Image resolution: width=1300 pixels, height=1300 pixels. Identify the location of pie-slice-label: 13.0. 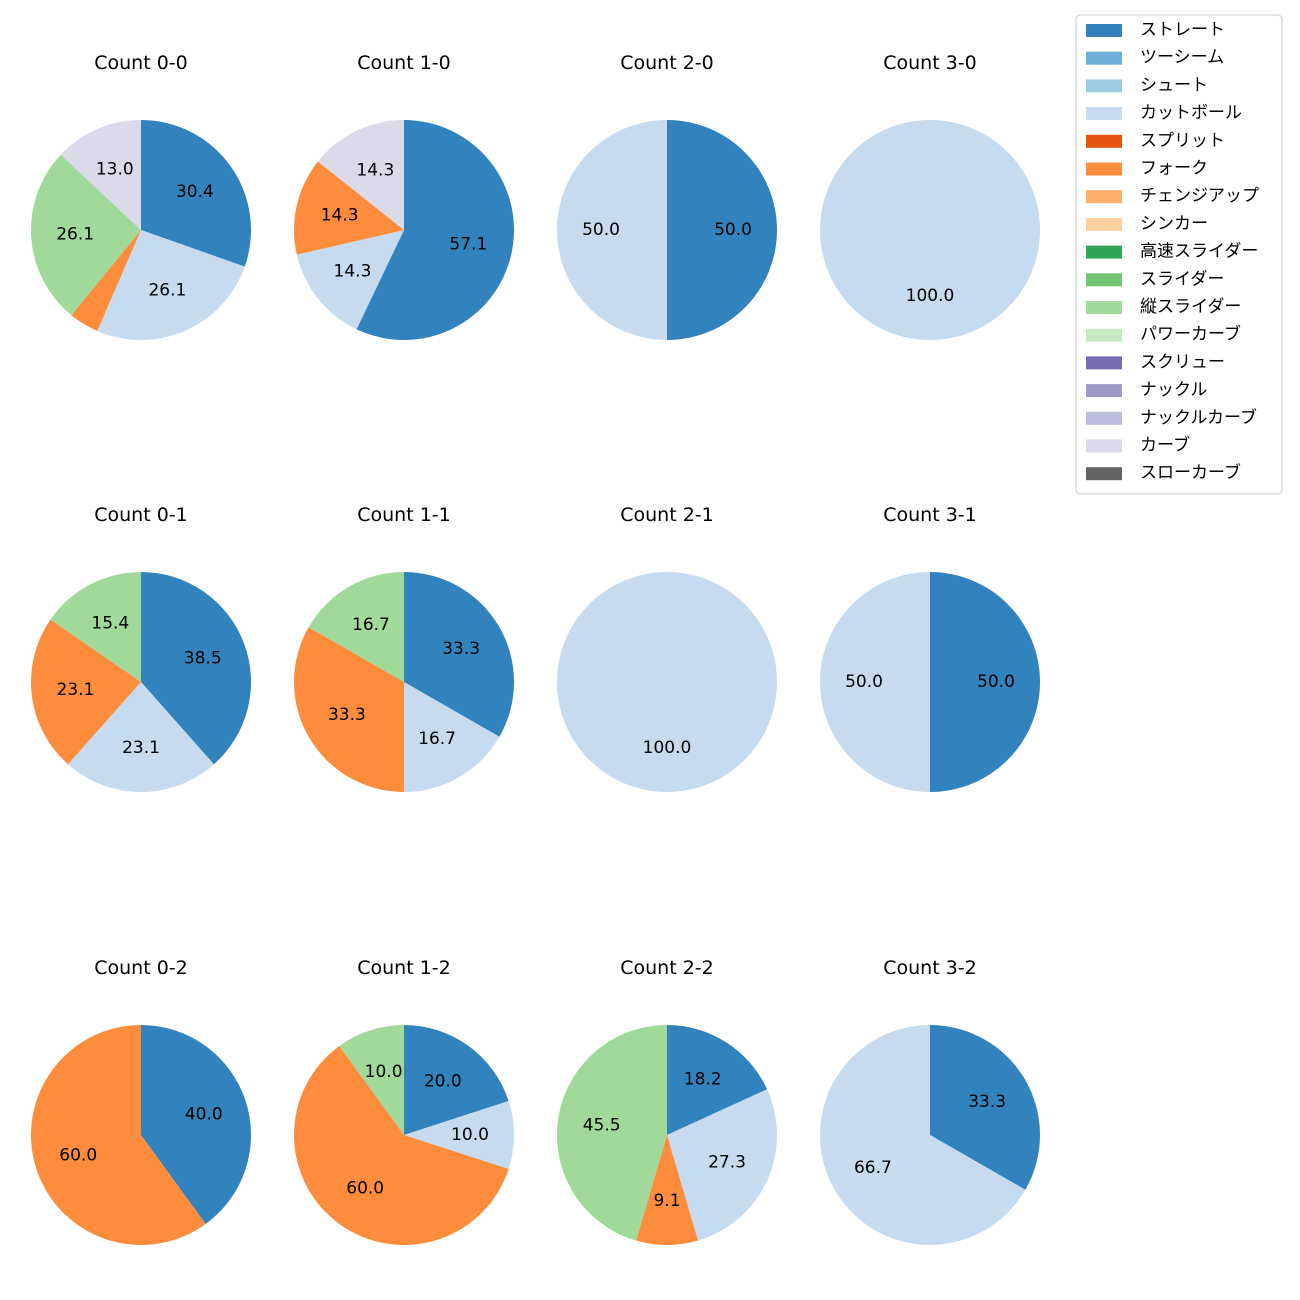
(115, 169).